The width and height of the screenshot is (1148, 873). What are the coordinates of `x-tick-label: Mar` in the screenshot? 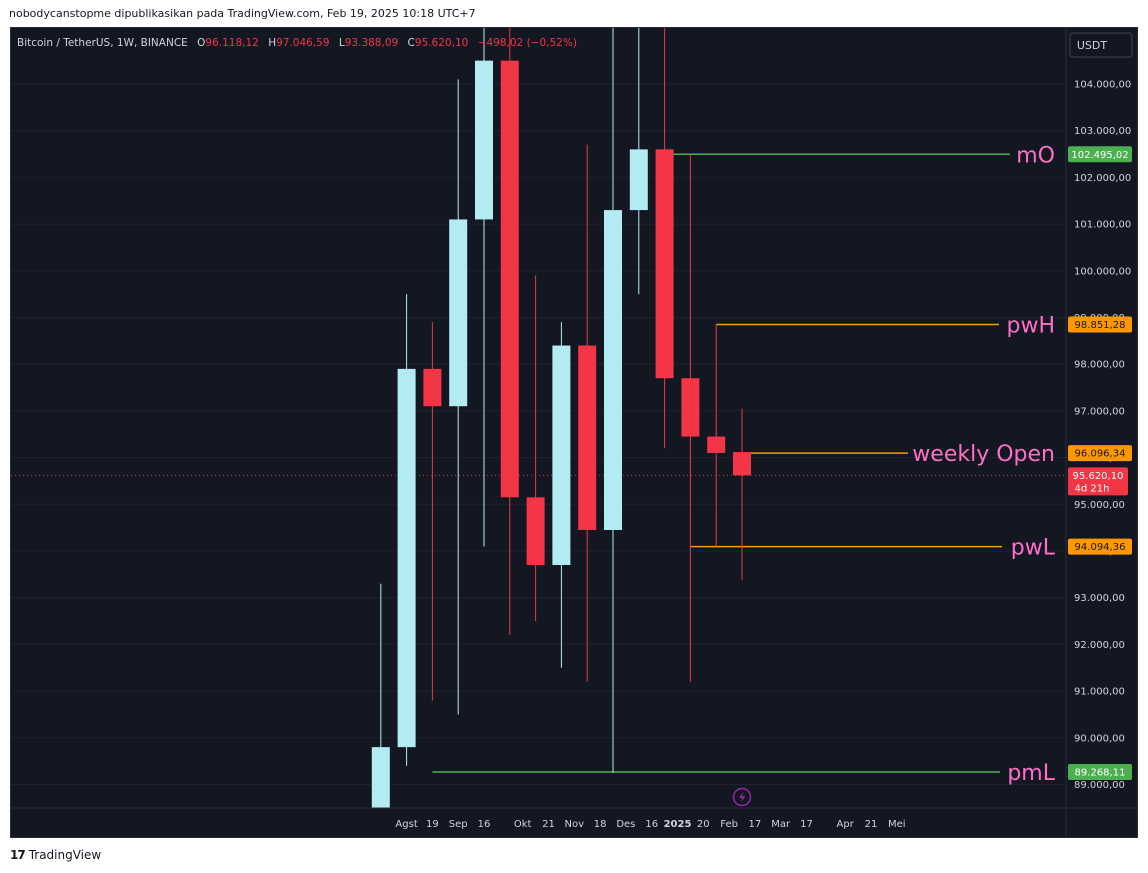 It's located at (781, 824).